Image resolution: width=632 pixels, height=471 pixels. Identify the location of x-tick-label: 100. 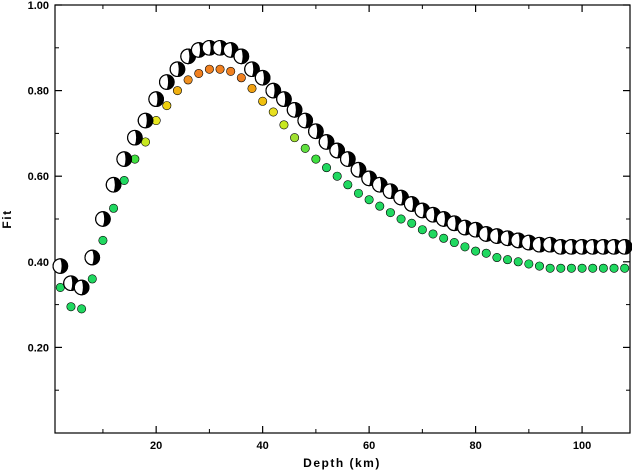
(582, 446).